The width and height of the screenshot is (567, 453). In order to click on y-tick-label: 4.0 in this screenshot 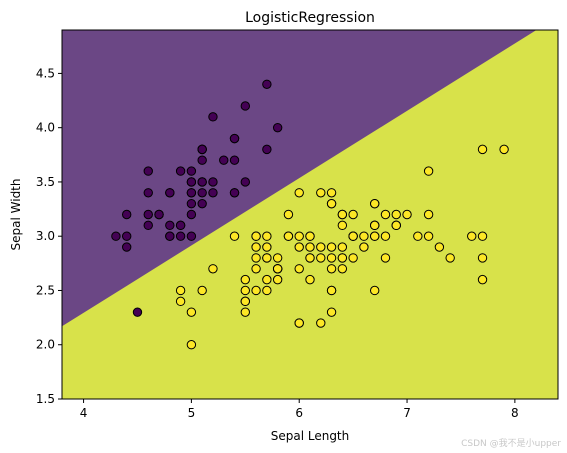, I will do `click(45, 128)`.